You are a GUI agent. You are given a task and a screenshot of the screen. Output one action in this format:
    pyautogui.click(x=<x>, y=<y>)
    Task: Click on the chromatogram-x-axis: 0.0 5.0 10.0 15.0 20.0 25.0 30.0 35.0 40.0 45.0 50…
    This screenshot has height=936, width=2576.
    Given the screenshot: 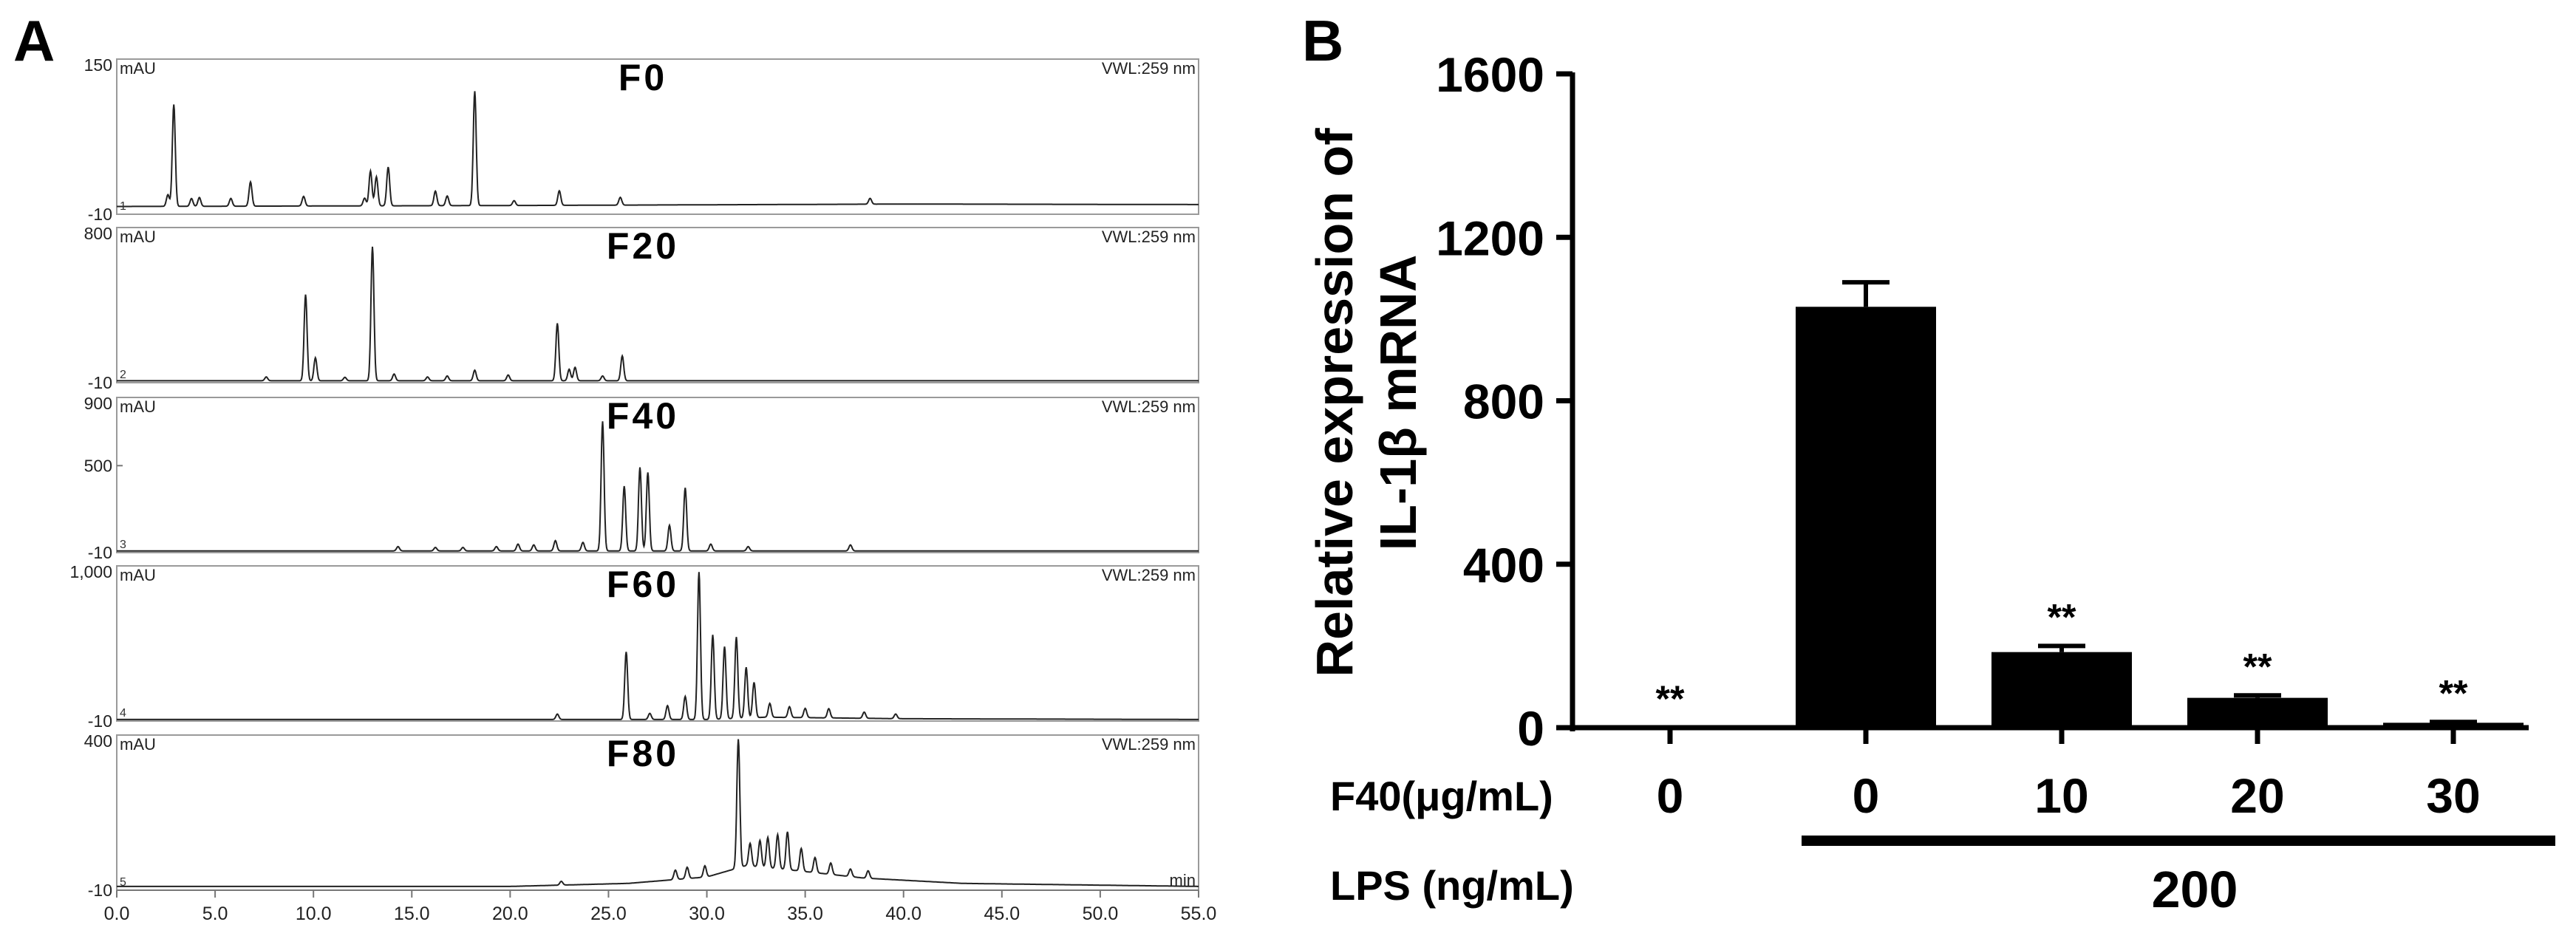 What is the action you would take?
    pyautogui.click(x=660, y=898)
    